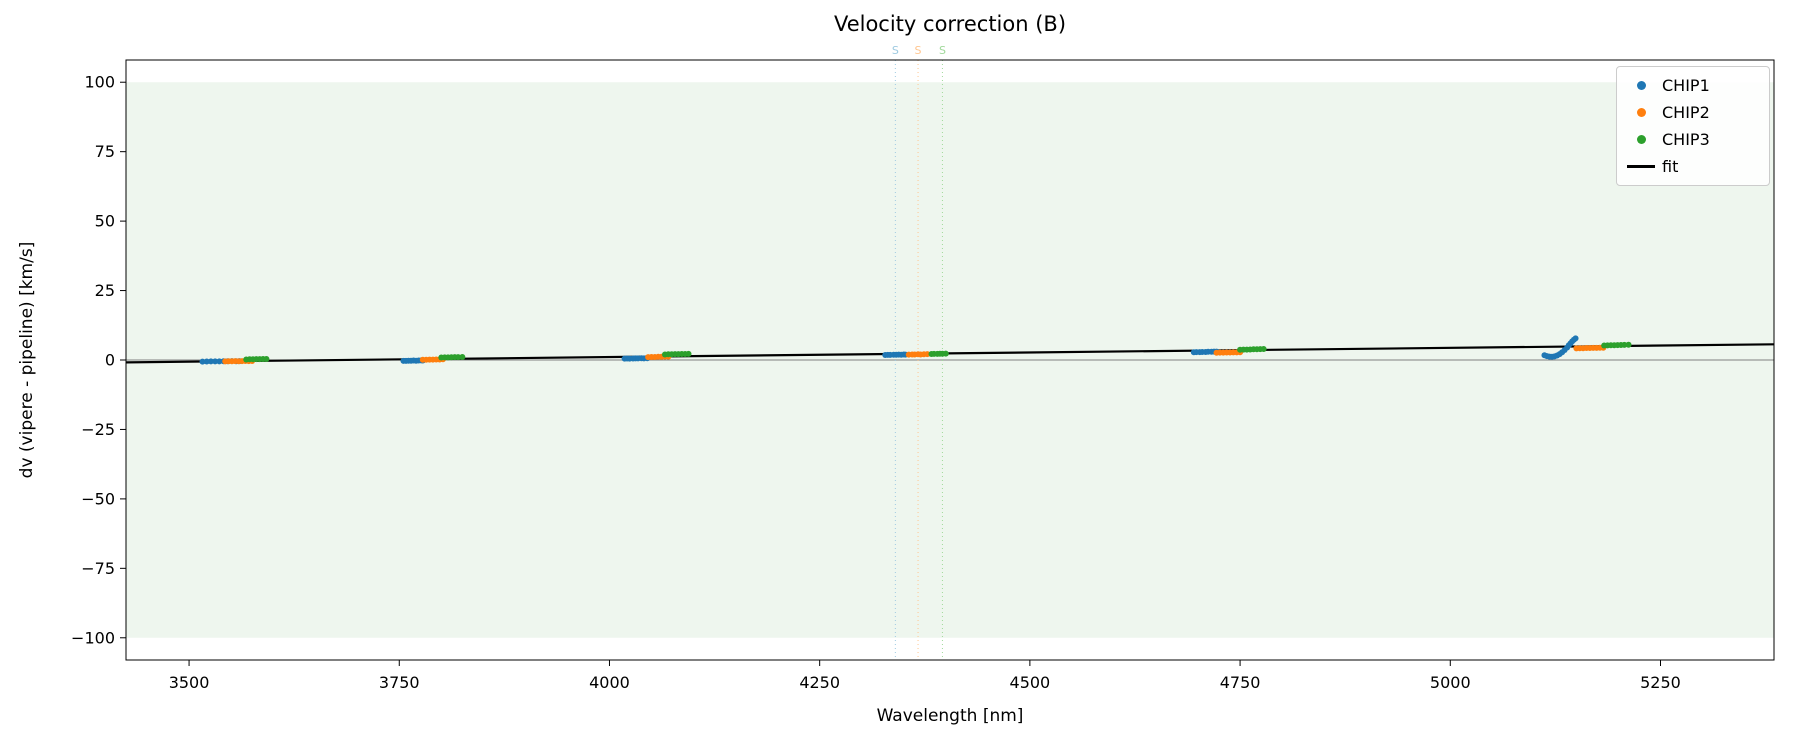  I want to click on x-tick-label: 3500, so click(189, 682).